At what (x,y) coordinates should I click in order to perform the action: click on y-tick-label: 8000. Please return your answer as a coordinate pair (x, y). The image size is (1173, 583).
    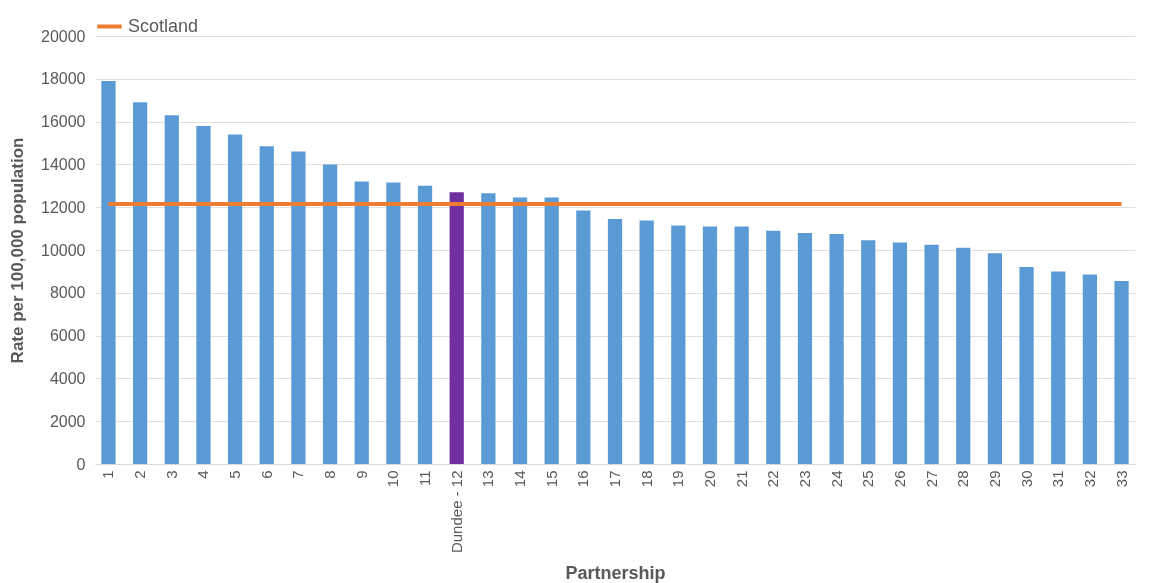
    Looking at the image, I should click on (67, 293).